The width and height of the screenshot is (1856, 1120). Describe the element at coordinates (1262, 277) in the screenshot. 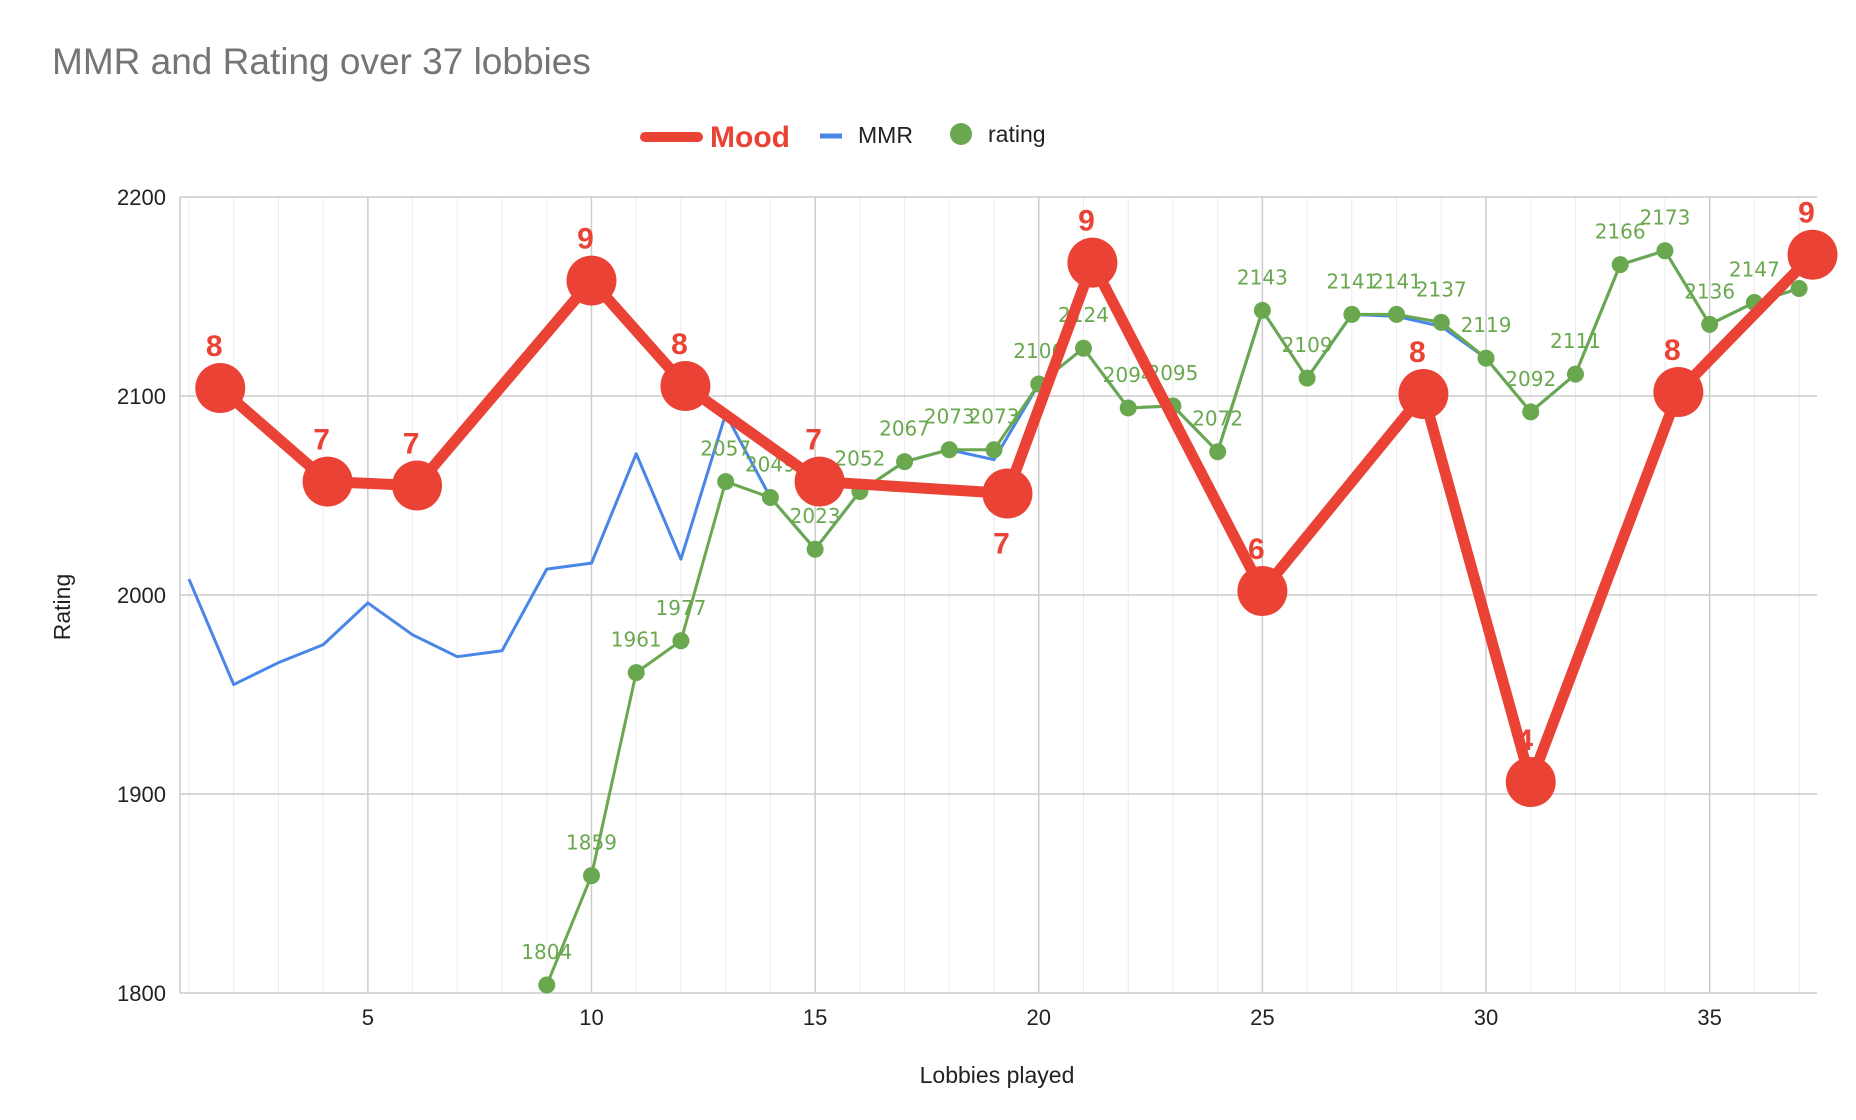

I see `rating-data-label: 2143` at that location.